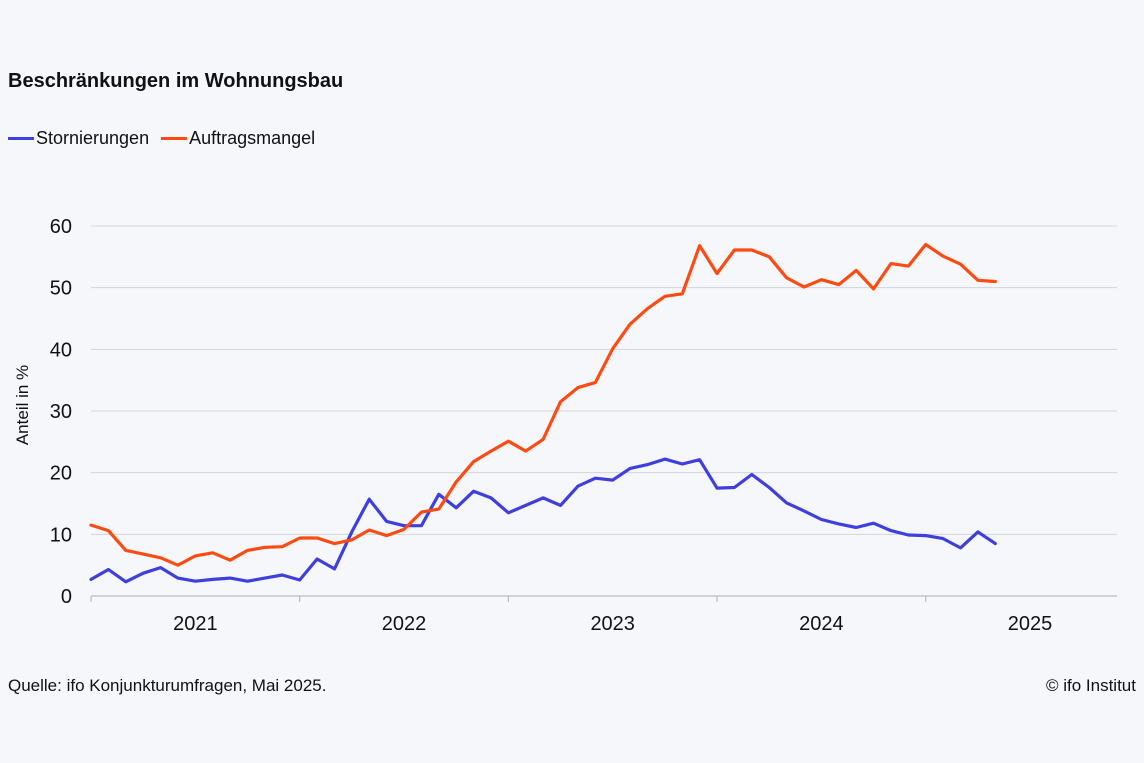 The height and width of the screenshot is (763, 1144). Describe the element at coordinates (66, 597) in the screenshot. I see `y-tick-label: 0` at that location.